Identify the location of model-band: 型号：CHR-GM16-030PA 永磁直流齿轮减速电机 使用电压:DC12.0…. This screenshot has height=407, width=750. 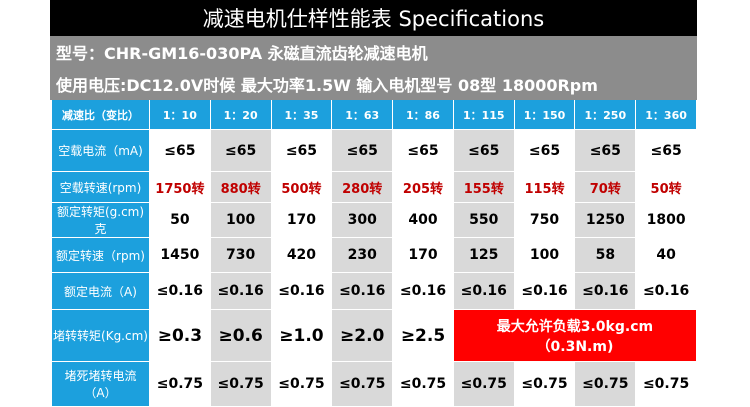
(373, 68).